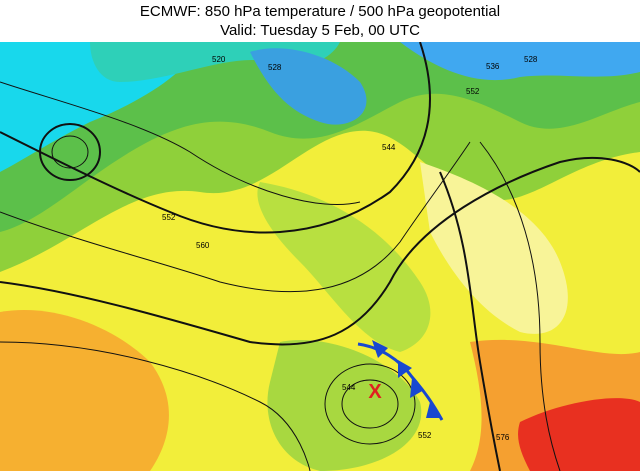  I want to click on contour-label: 536, so click(493, 66).